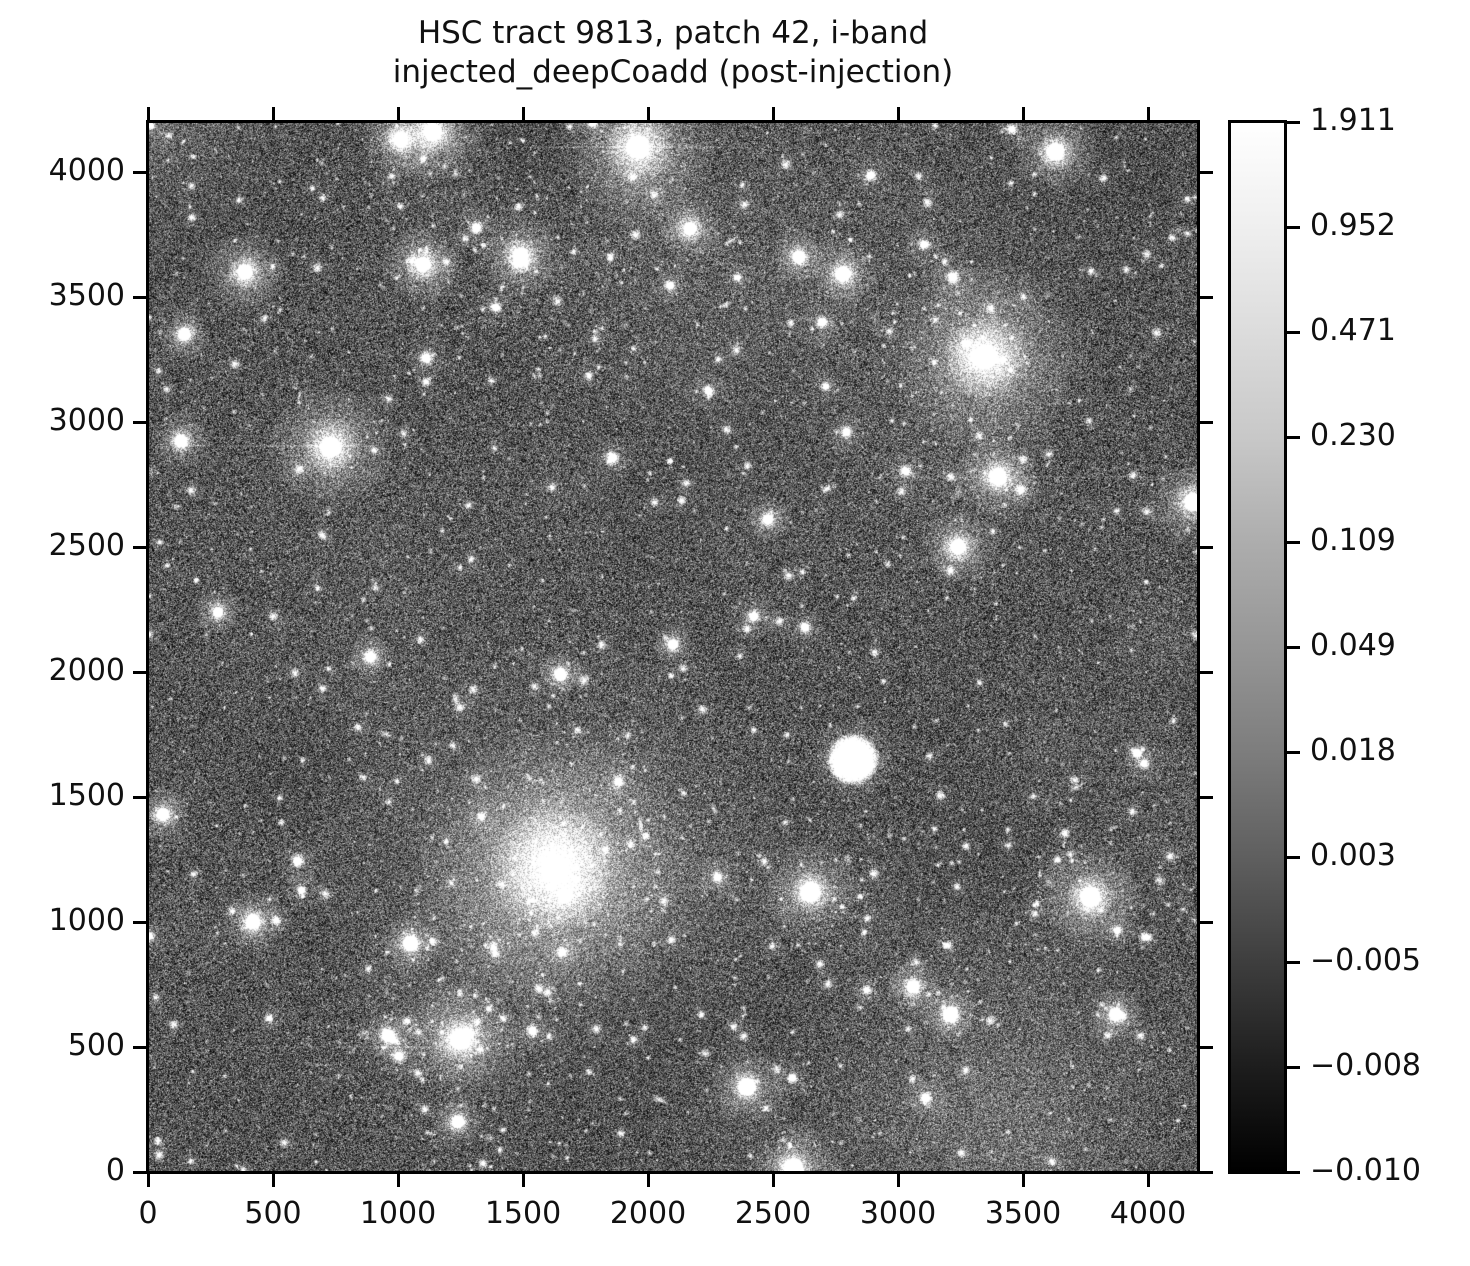 Image resolution: width=1470 pixels, height=1266 pixels. Describe the element at coordinates (86, 545) in the screenshot. I see `y-tick-label: 2500` at that location.